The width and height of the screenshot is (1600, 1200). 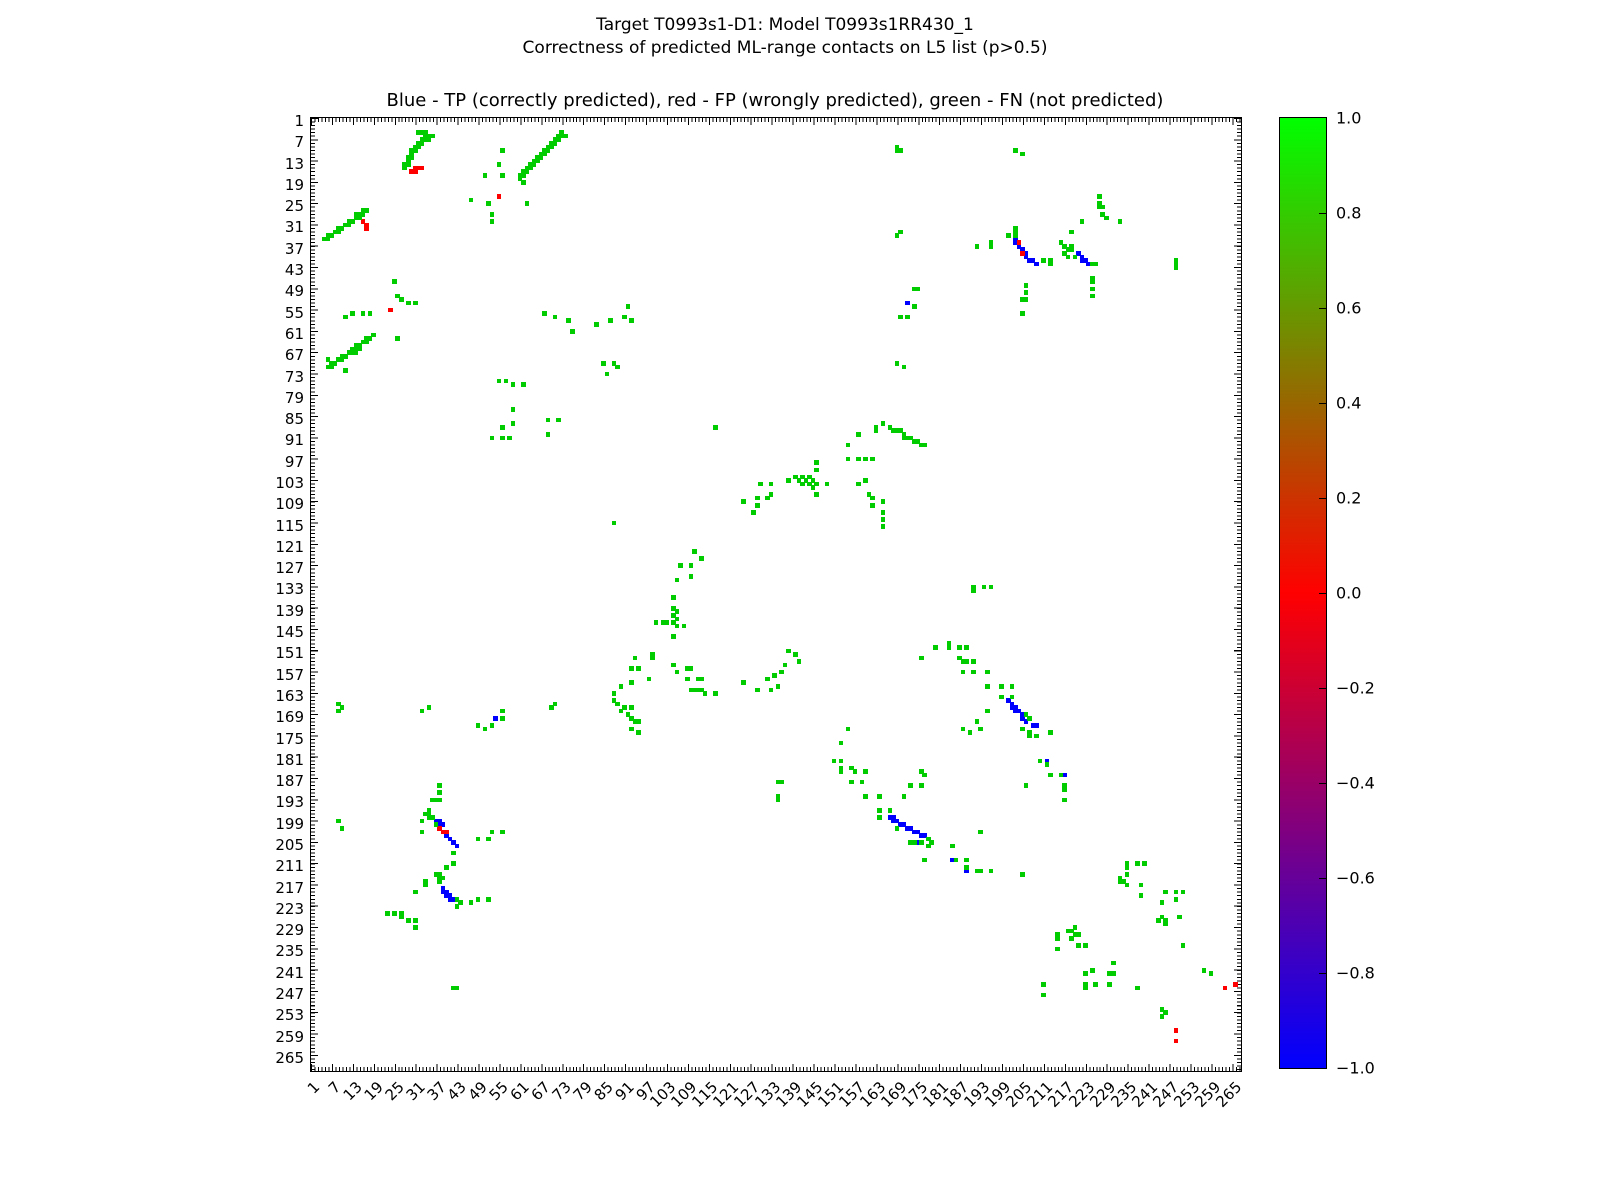 I want to click on colorbar-tick-label: −0.2, so click(x=1355, y=687).